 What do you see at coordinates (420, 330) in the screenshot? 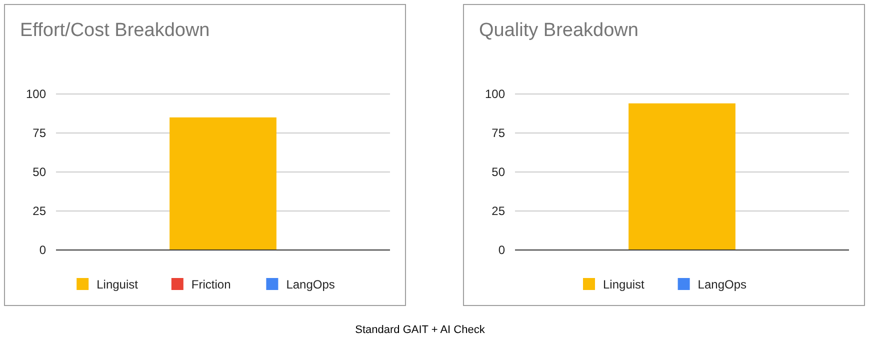
I see `text: Standard GAIT + AI Check` at bounding box center [420, 330].